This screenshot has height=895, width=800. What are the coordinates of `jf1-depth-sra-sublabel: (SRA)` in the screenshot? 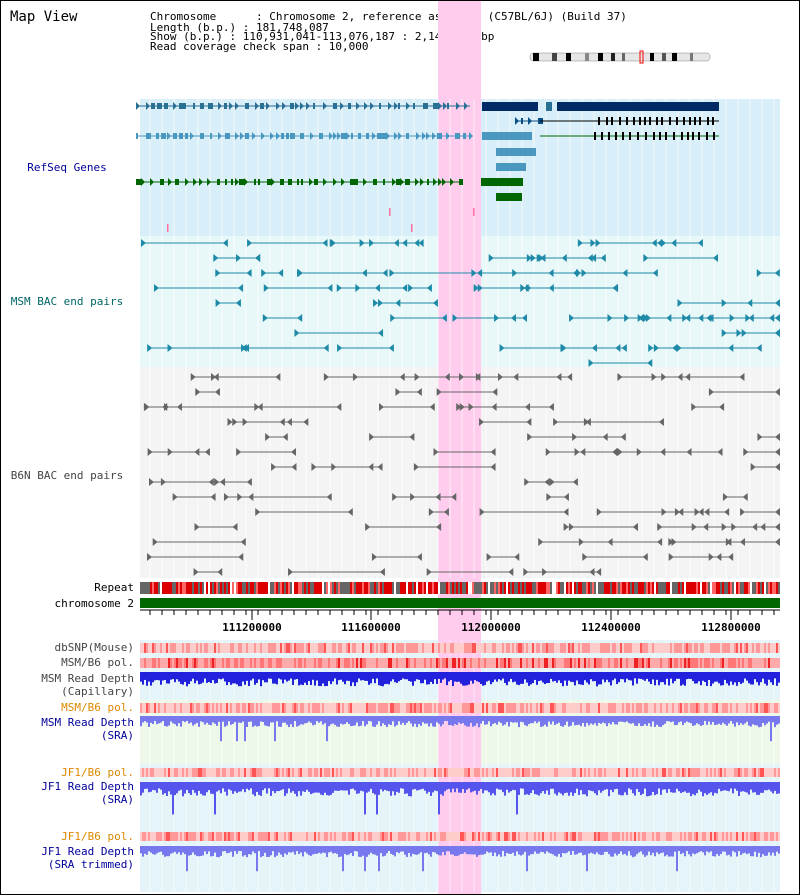 It's located at (117, 799).